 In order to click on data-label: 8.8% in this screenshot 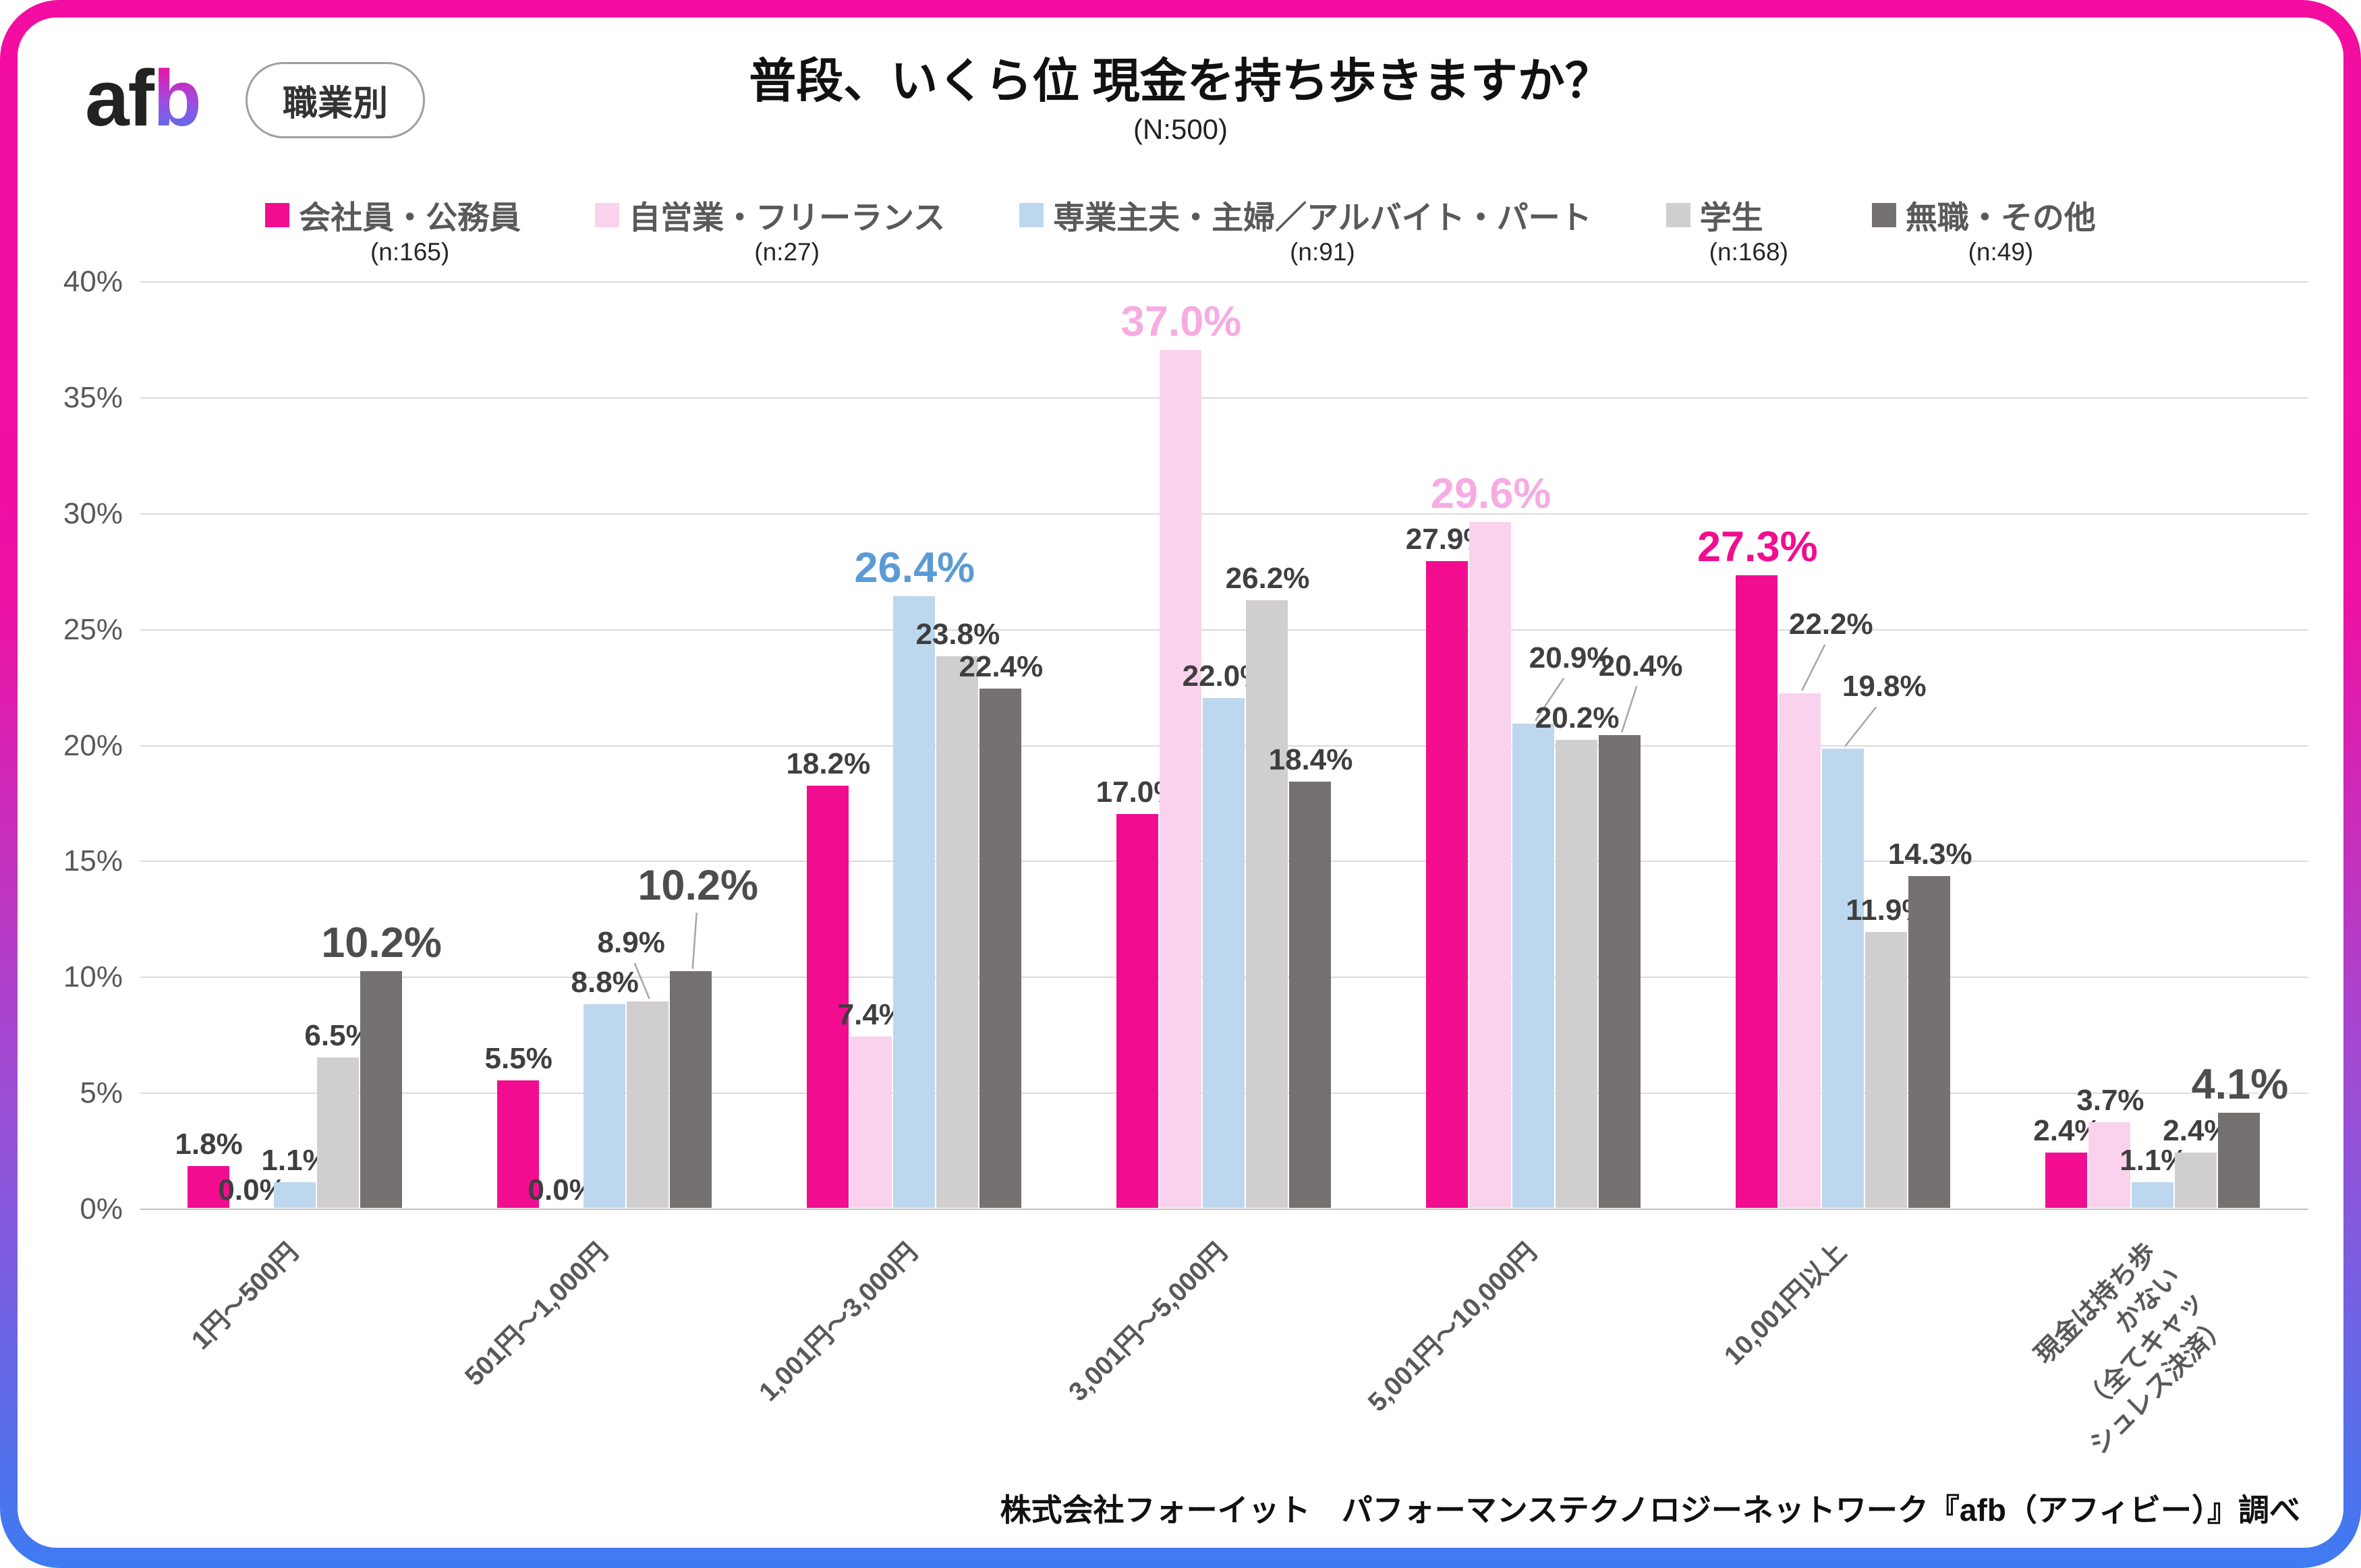, I will do `click(605, 982)`.